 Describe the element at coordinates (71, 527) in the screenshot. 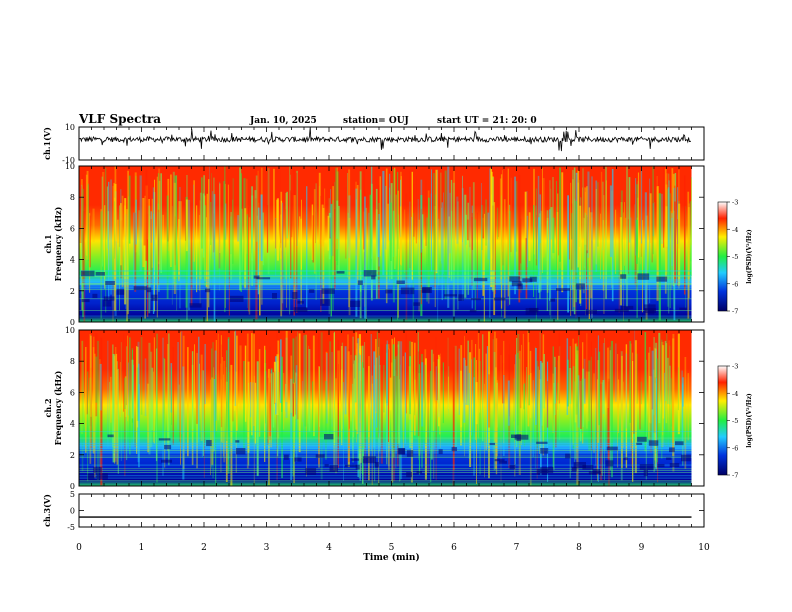

I see `y-tick-label: -5` at that location.